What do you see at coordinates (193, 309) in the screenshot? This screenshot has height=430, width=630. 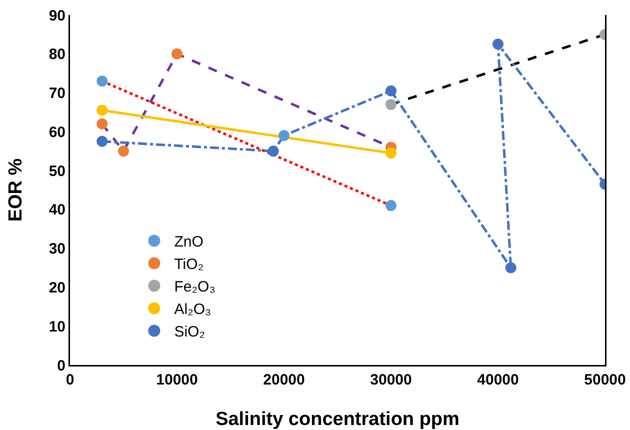 I see `legend-label: Al₂O₃` at bounding box center [193, 309].